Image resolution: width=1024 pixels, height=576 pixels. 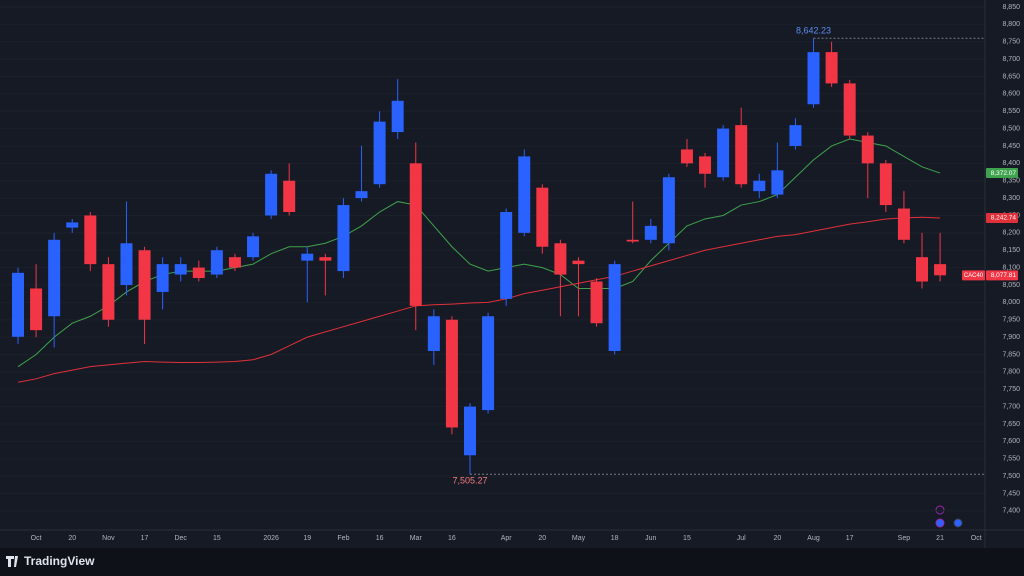 What do you see at coordinates (1011, 459) in the screenshot?
I see `y-tick-label: 7,550` at bounding box center [1011, 459].